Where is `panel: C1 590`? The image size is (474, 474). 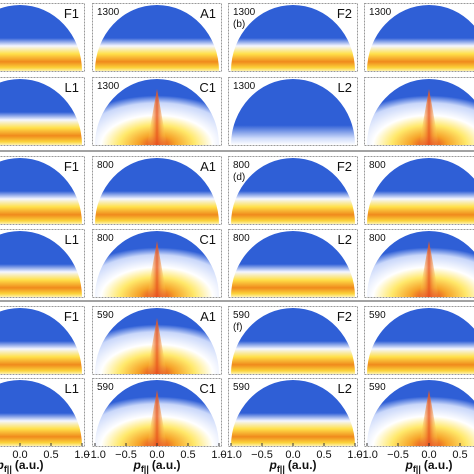 panel: C1 590 is located at coordinates (157, 412).